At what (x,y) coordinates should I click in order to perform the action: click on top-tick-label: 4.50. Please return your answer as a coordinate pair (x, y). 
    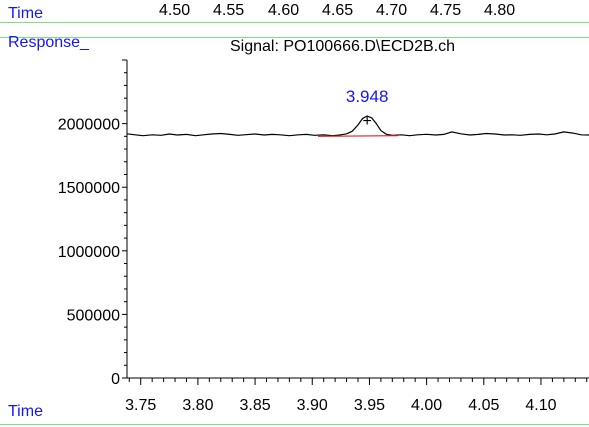
    Looking at the image, I should click on (175, 10).